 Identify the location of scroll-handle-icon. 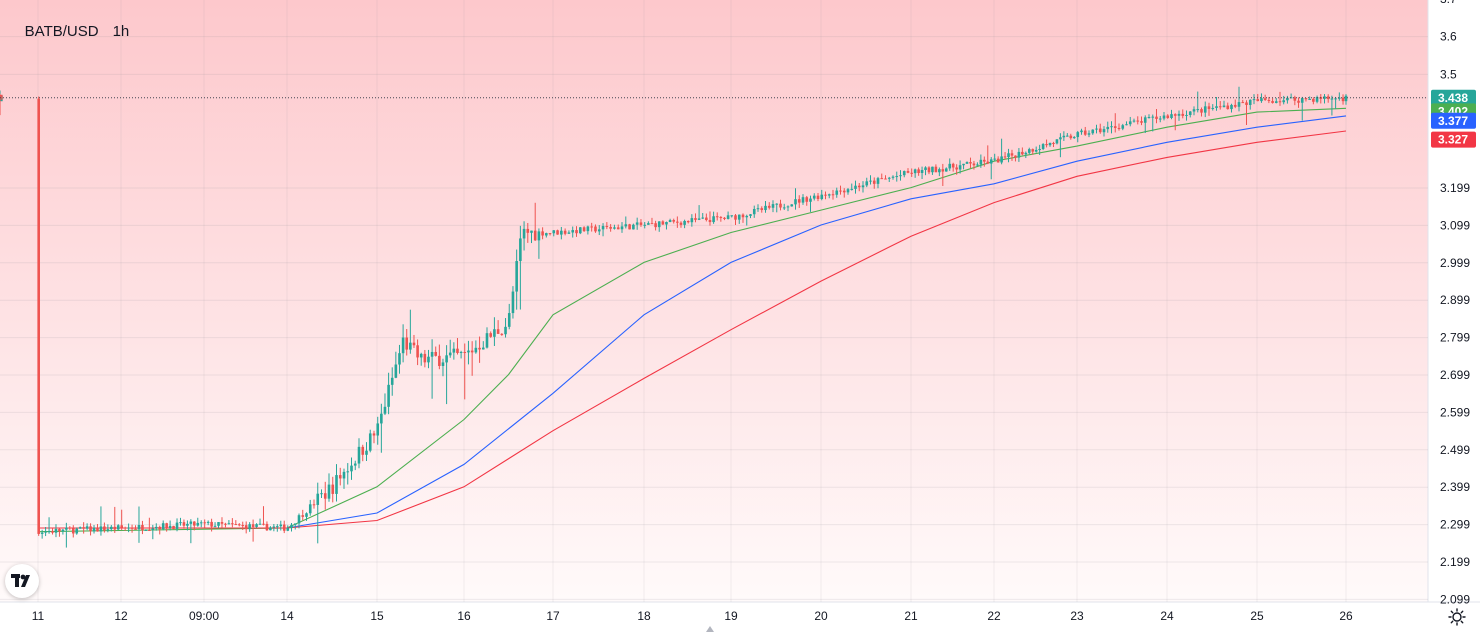
(710, 629).